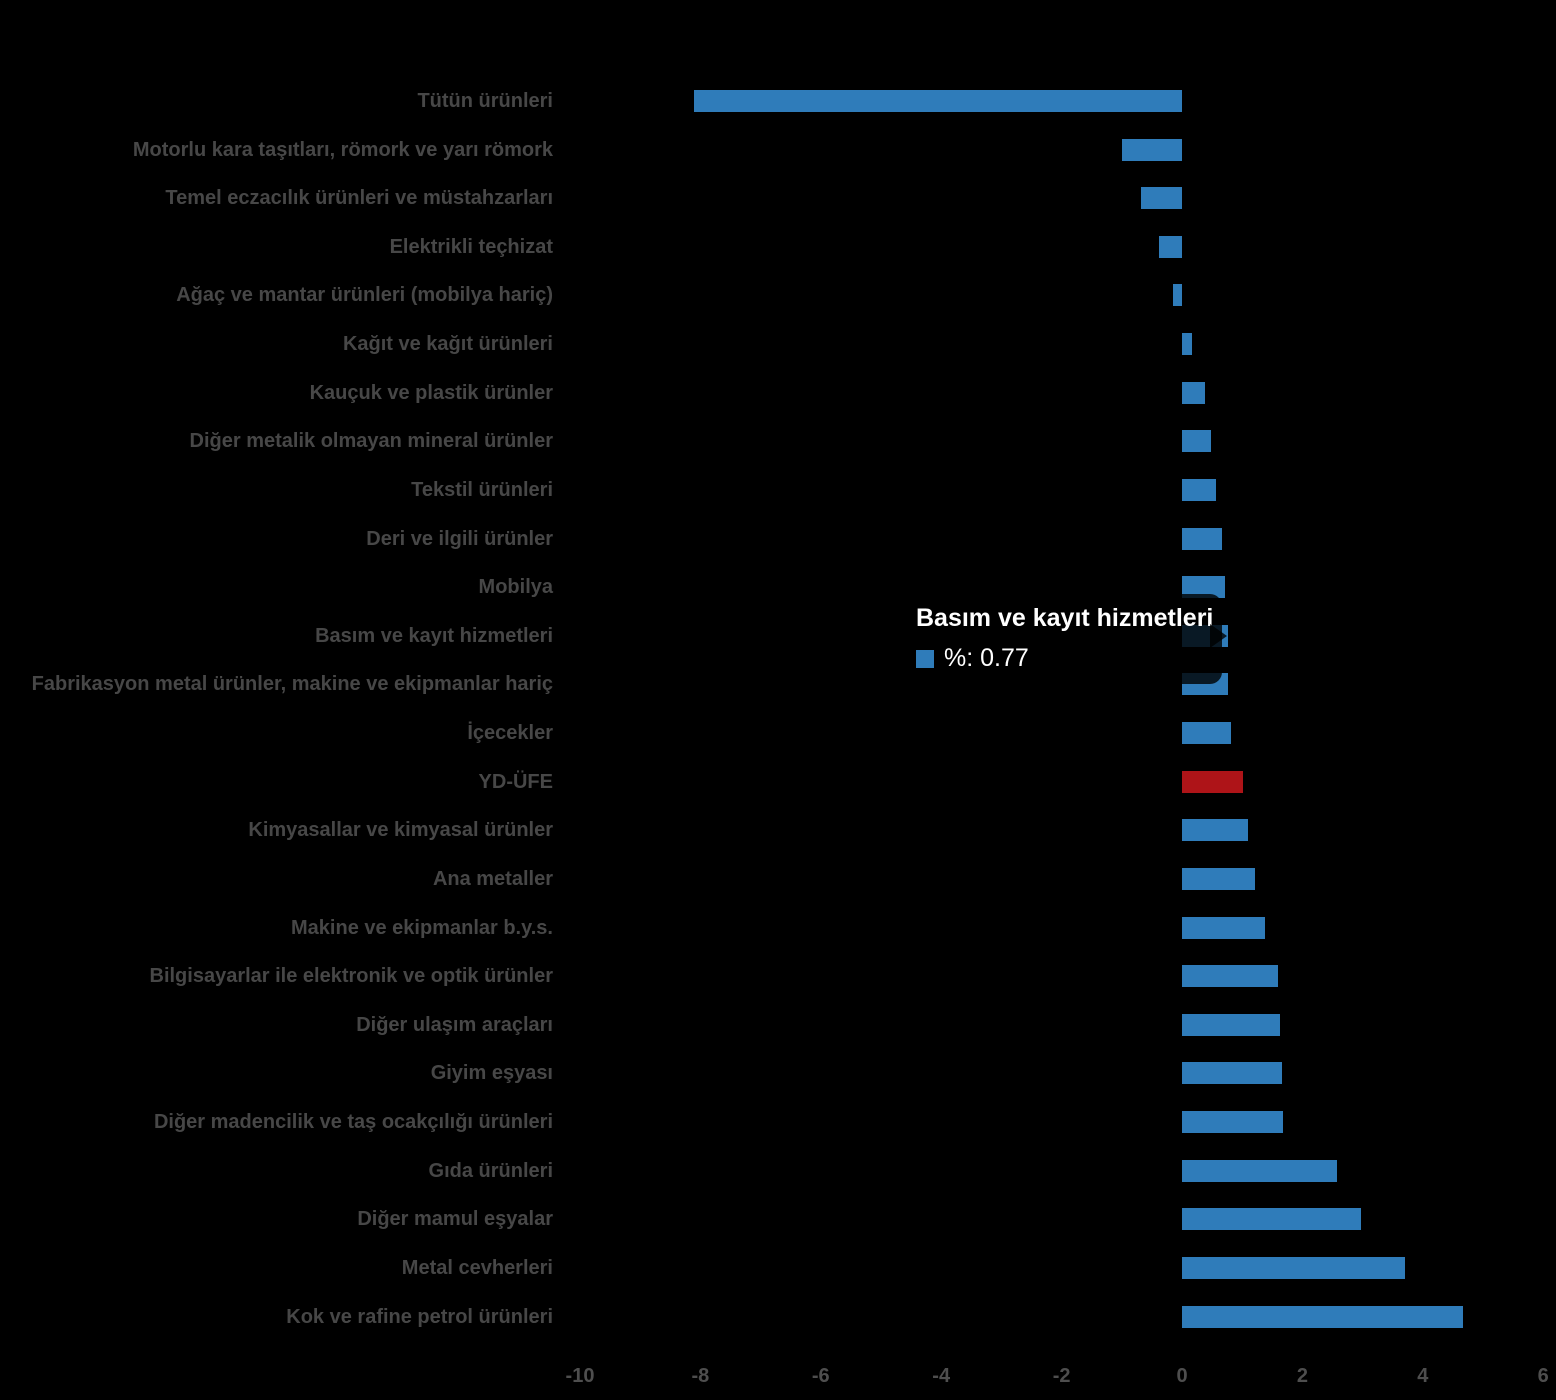 The height and width of the screenshot is (1400, 1556). I want to click on series-swatch-icon, so click(925, 658).